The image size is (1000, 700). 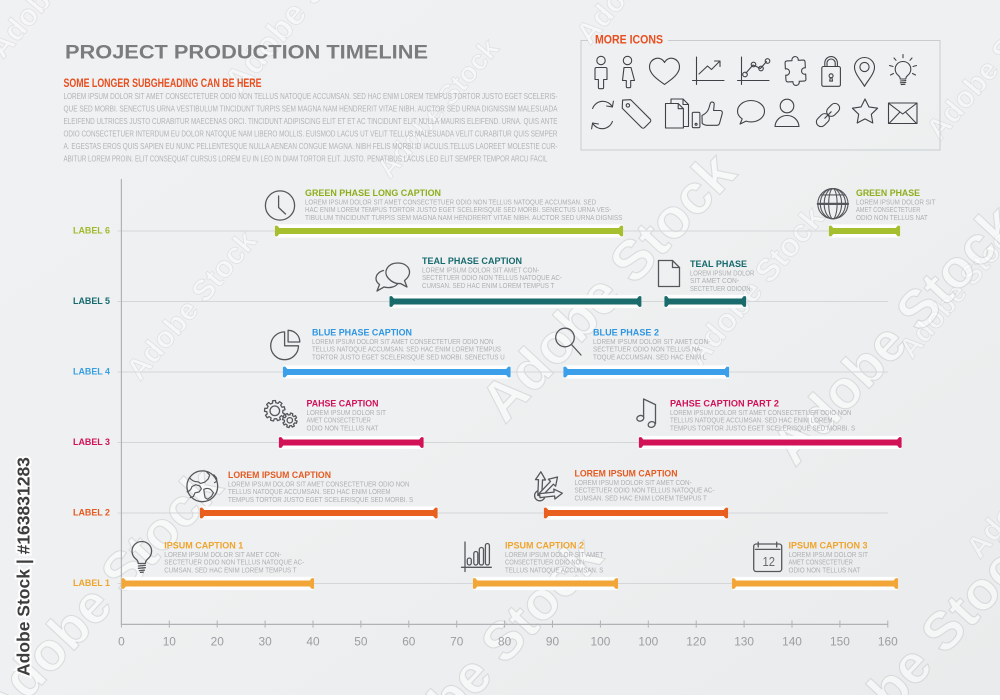 What do you see at coordinates (769, 561) in the screenshot?
I see `svg-text: 12` at bounding box center [769, 561].